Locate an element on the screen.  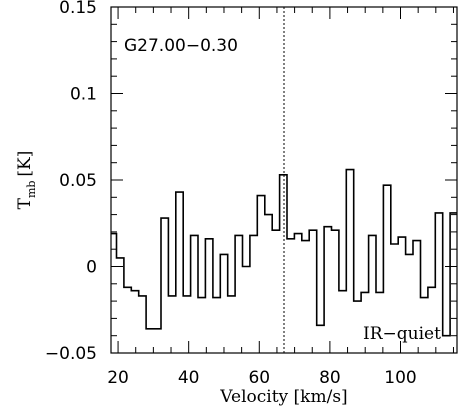
x-tick-labels: 20 40 60 80 100 is located at coordinates (261, 378).